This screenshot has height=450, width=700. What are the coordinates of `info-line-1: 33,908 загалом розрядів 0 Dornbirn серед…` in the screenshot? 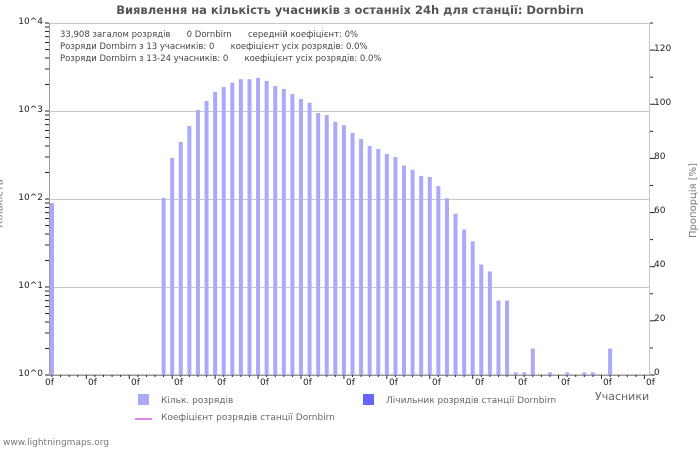 It's located at (209, 35).